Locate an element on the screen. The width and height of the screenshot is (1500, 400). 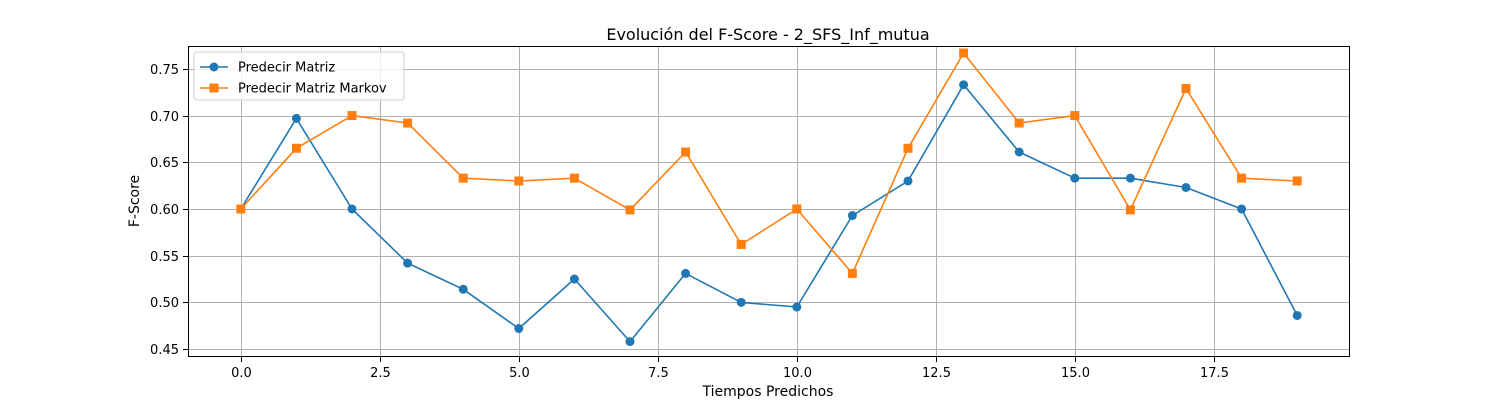
legend-box is located at coordinates (299, 76).